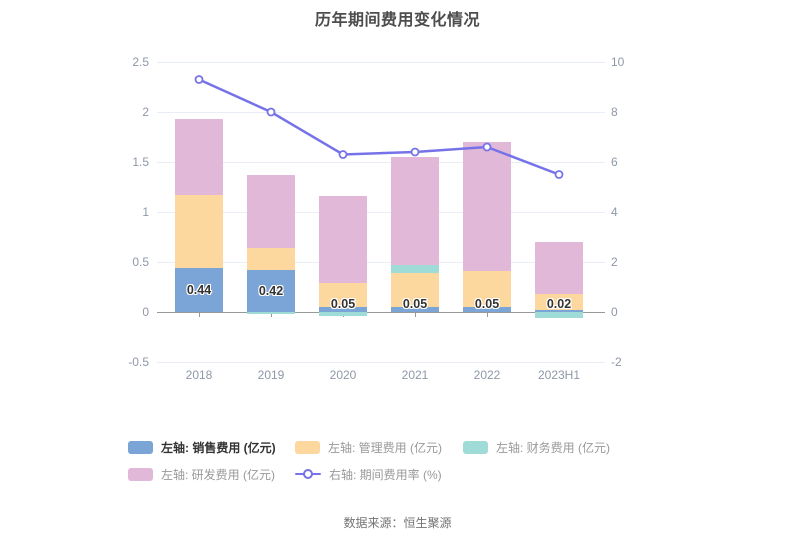 Image resolution: width=795 pixels, height=547 pixels. What do you see at coordinates (618, 62) in the screenshot?
I see `y-axis-right-label: 10` at bounding box center [618, 62].